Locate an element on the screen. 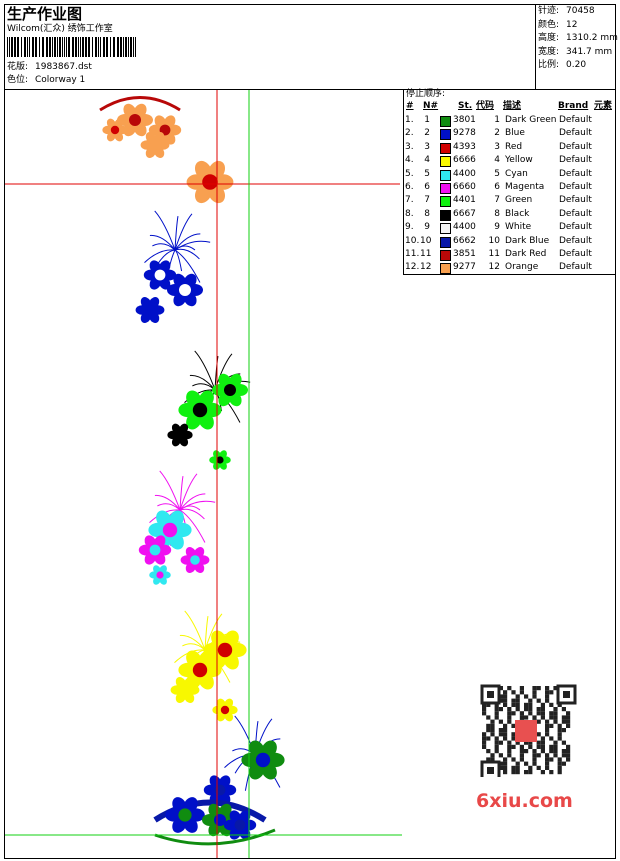 The width and height of the screenshot is (620, 861). table-header: St. is located at coordinates (465, 106).